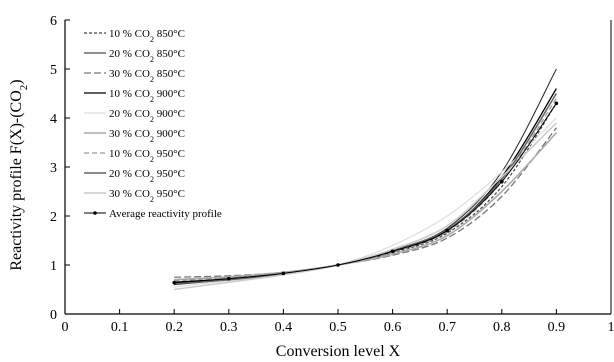 The image size is (614, 362). Describe the element at coordinates (338, 351) in the screenshot. I see `x-axis-title: Conversion level X` at that location.